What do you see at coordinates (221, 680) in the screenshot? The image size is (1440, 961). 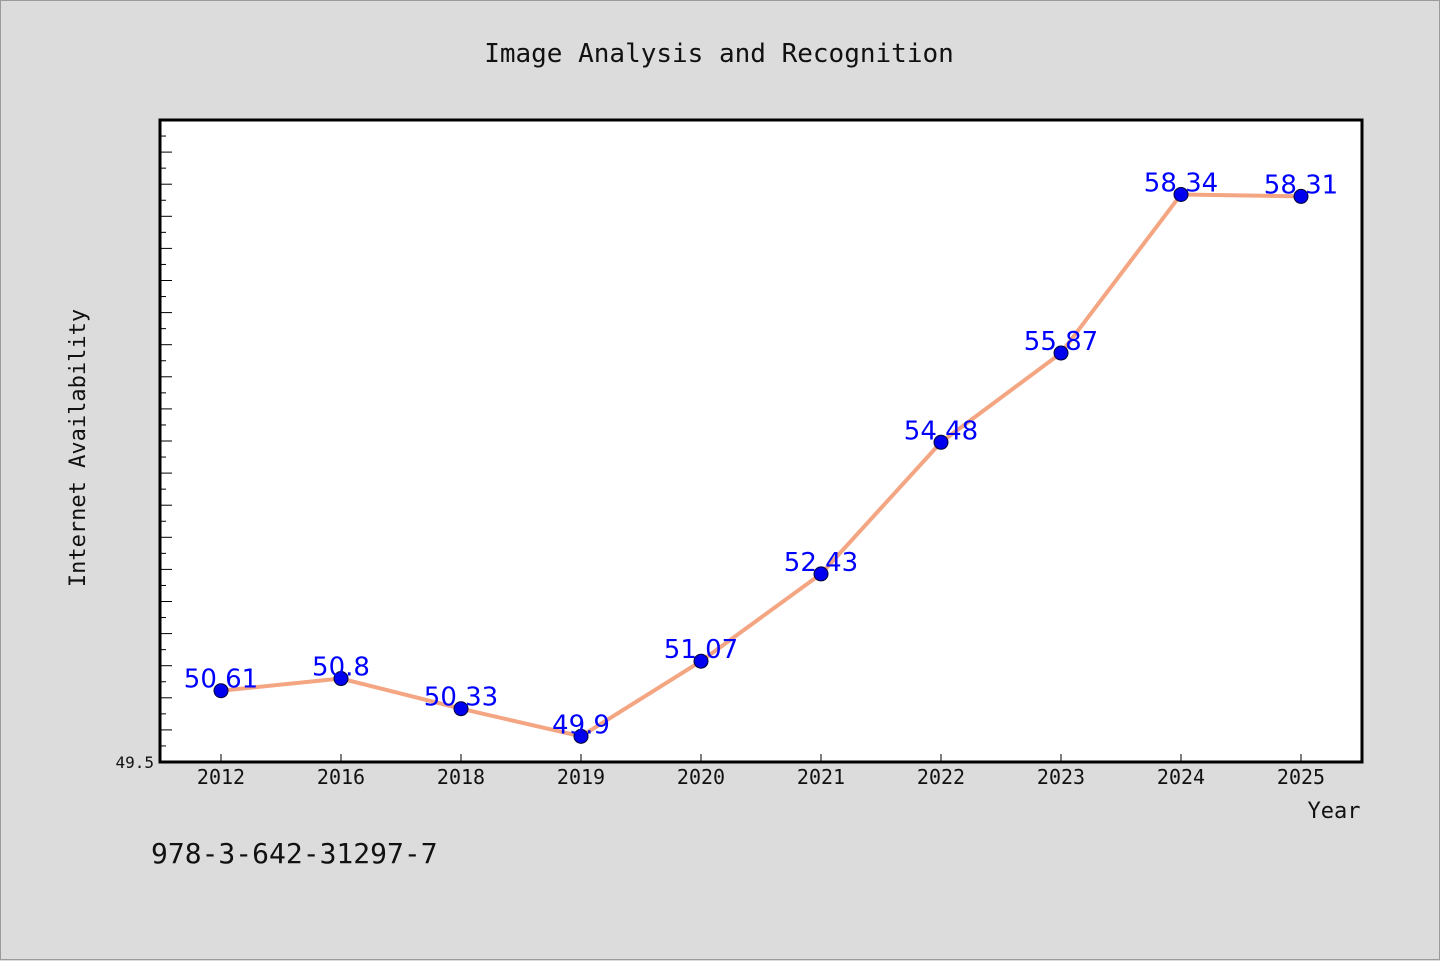 I see `data-label: 50.61` at bounding box center [221, 680].